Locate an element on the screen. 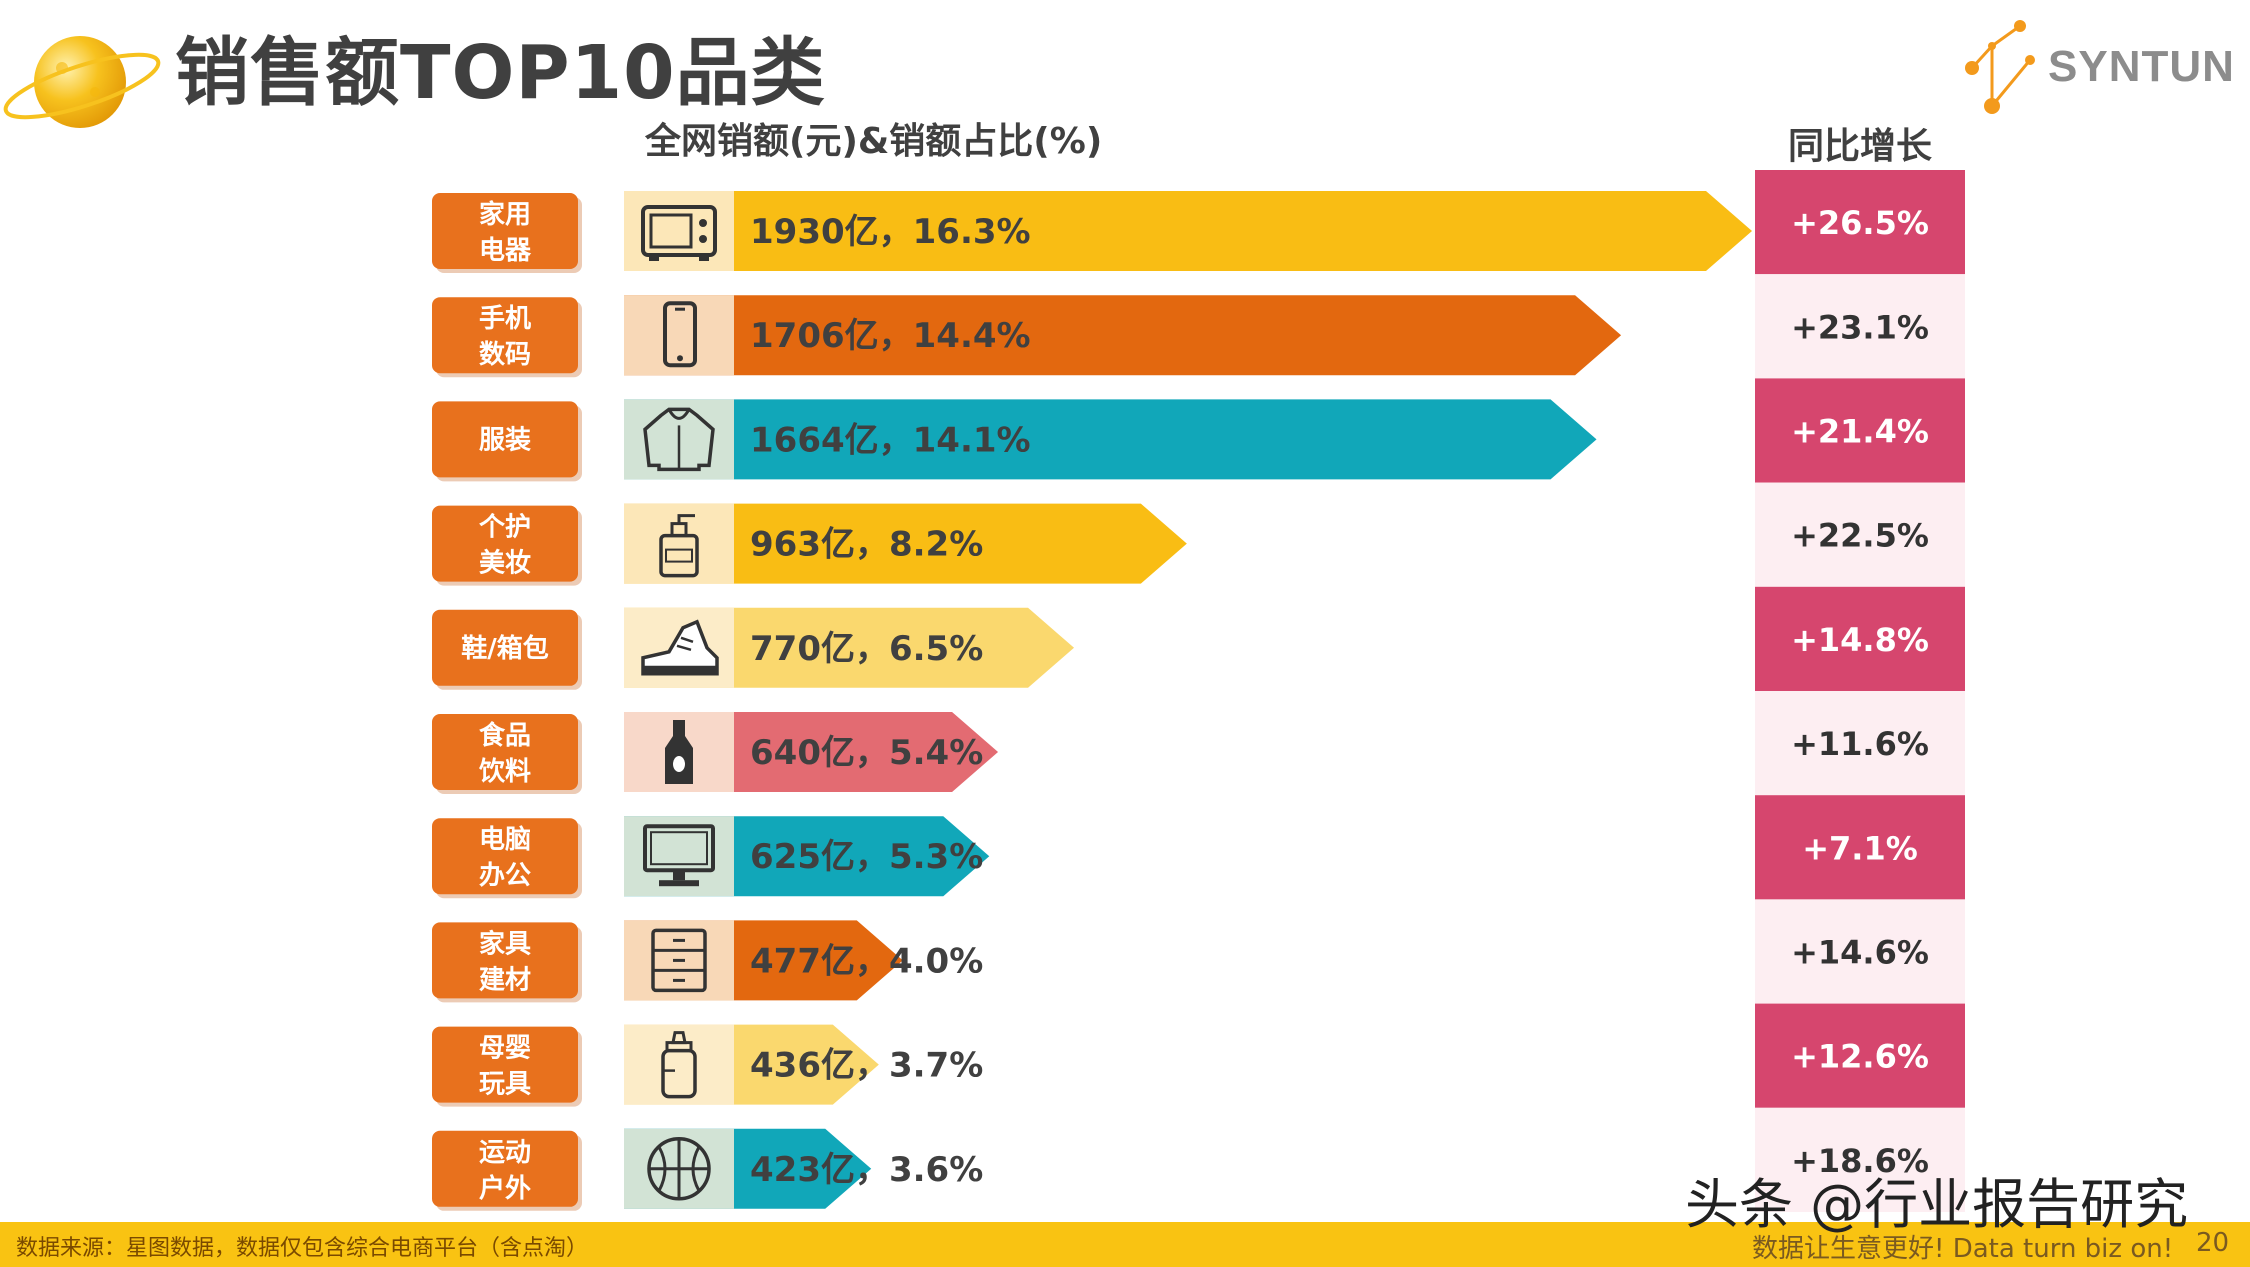 Image resolution: width=2250 pixels, height=1267 pixels. category-label: 家用电器 is located at coordinates (505, 232).